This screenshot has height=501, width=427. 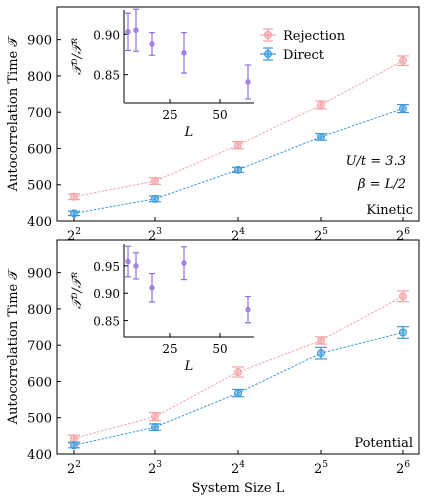 I want to click on legend-label: Rejection, so click(x=314, y=36).